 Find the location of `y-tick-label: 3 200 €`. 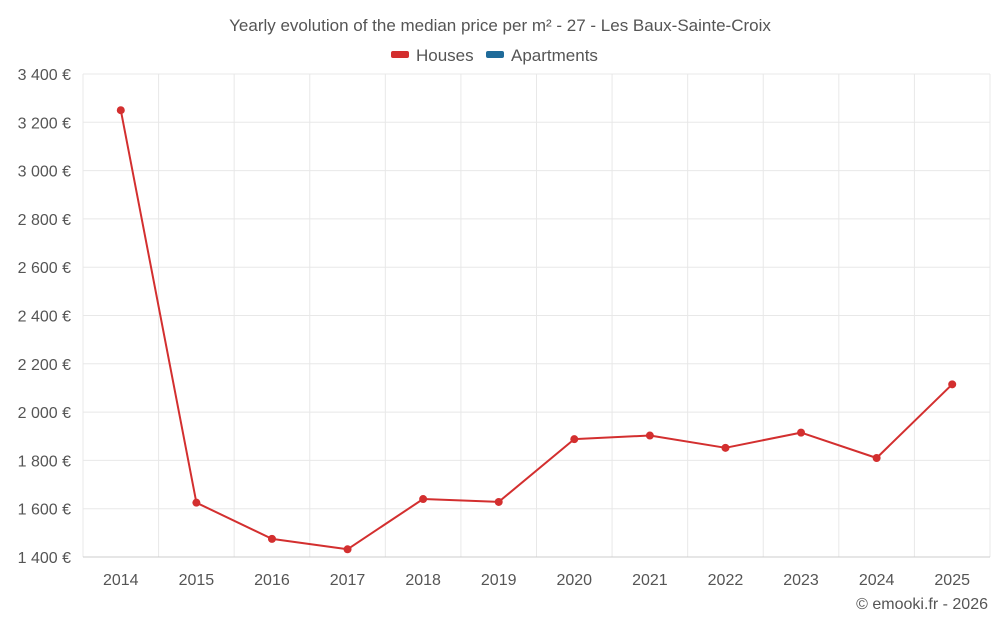

y-tick-label: 3 200 € is located at coordinates (44, 123).